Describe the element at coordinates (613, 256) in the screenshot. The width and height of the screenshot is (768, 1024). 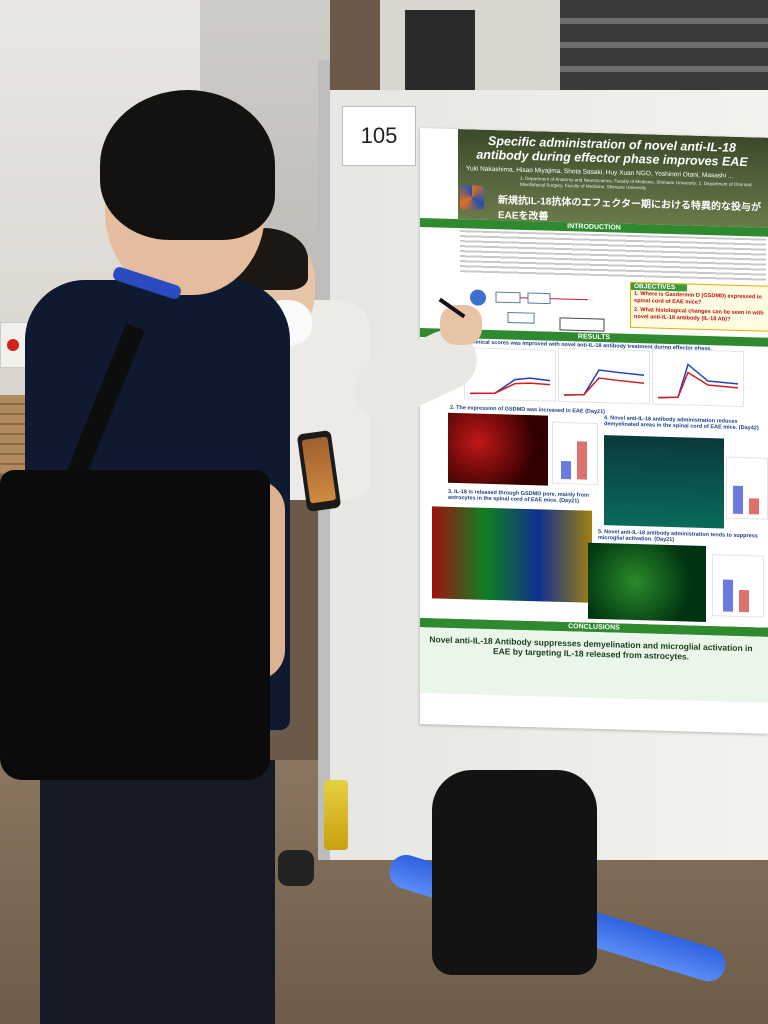
I see `introduction-text` at that location.